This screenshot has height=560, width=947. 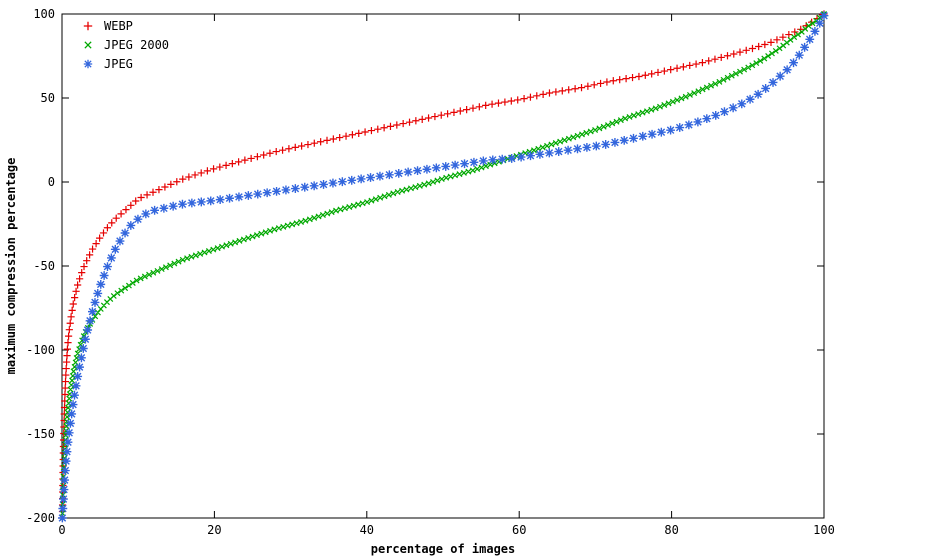 I want to click on y-tick-label: 50, so click(x=48, y=98).